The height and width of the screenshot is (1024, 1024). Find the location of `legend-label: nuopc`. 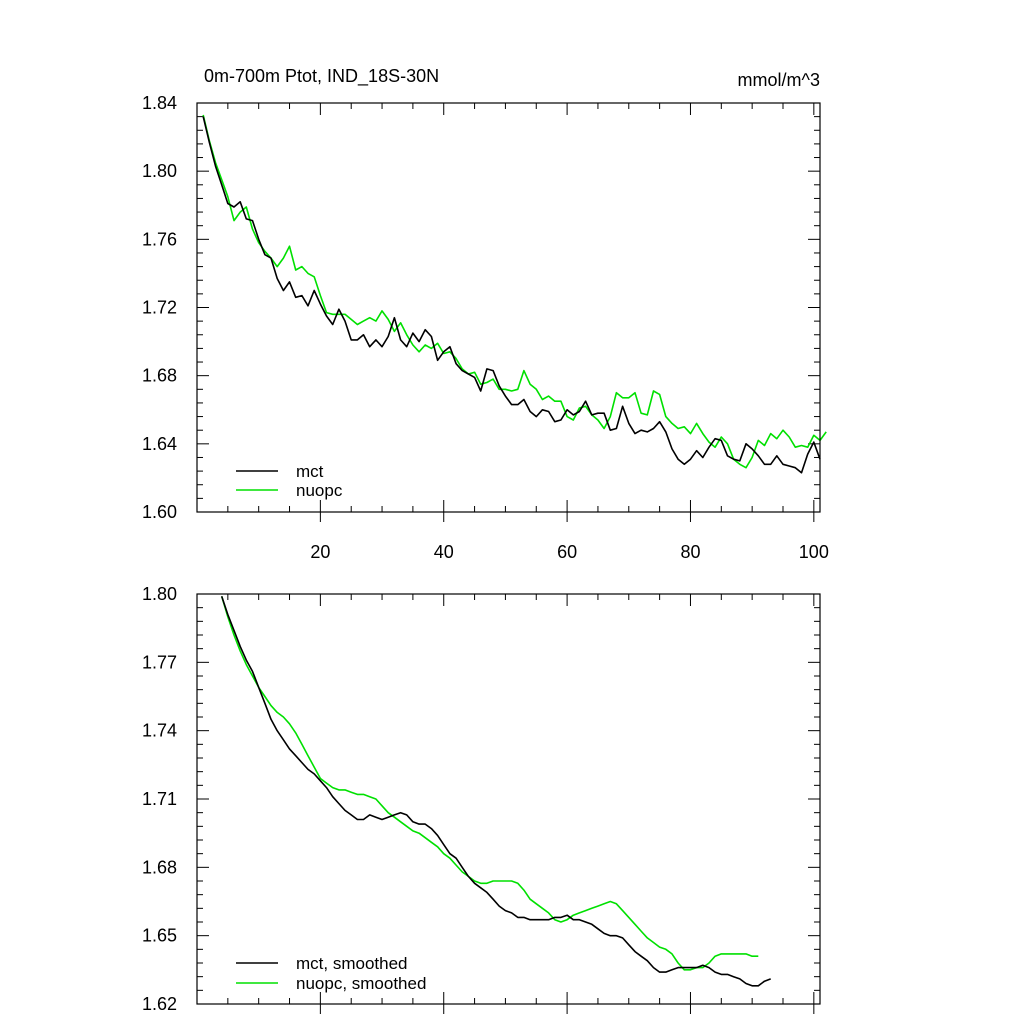

legend-label: nuopc is located at coordinates (319, 490).